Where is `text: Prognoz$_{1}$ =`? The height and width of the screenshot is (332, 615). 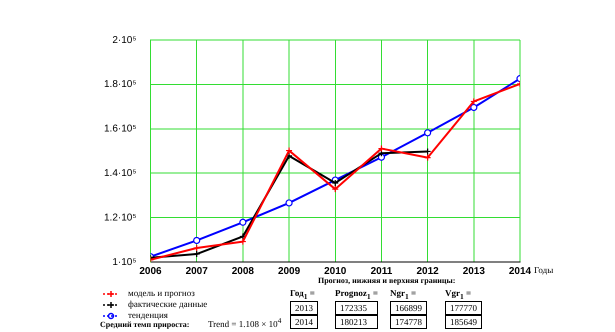
text: Prognoz$_{1}$ = is located at coordinates (356, 294).